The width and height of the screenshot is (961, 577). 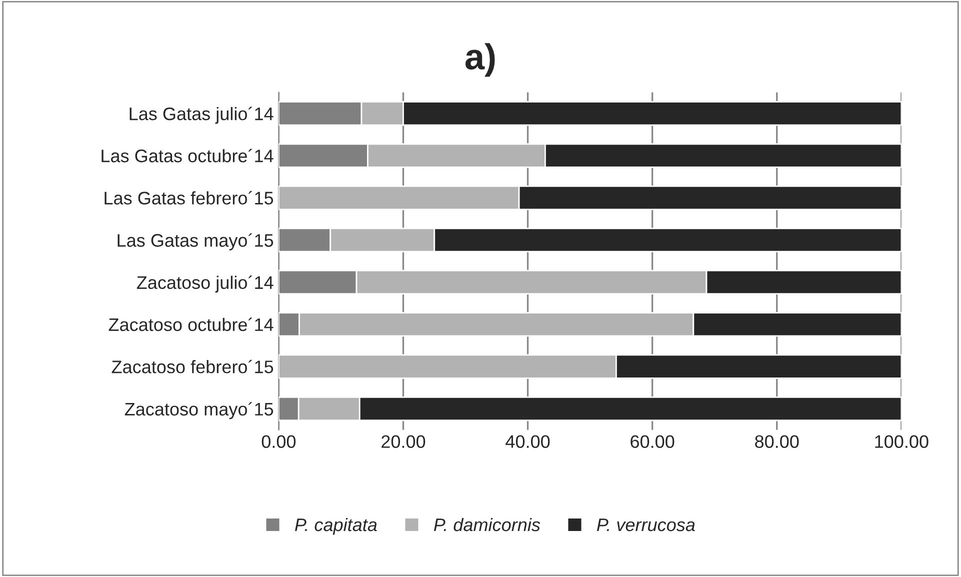 What do you see at coordinates (480, 60) in the screenshot?
I see `chart-title: a)` at bounding box center [480, 60].